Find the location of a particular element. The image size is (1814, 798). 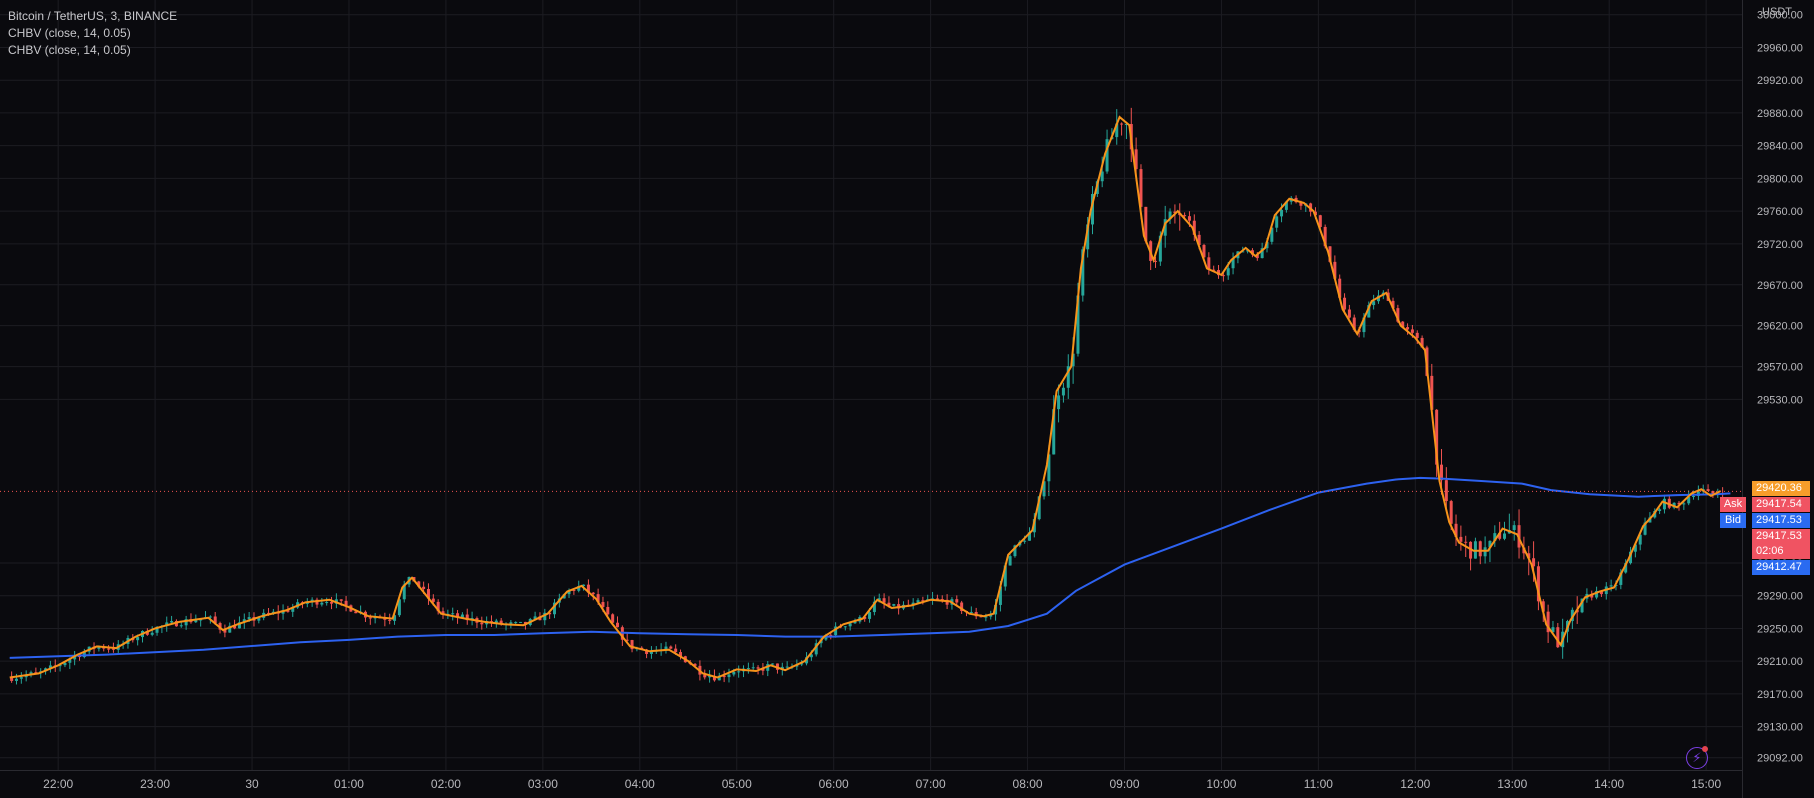

indicator-label-1: CHBV (close, 14, 0.05) is located at coordinates (69, 33).